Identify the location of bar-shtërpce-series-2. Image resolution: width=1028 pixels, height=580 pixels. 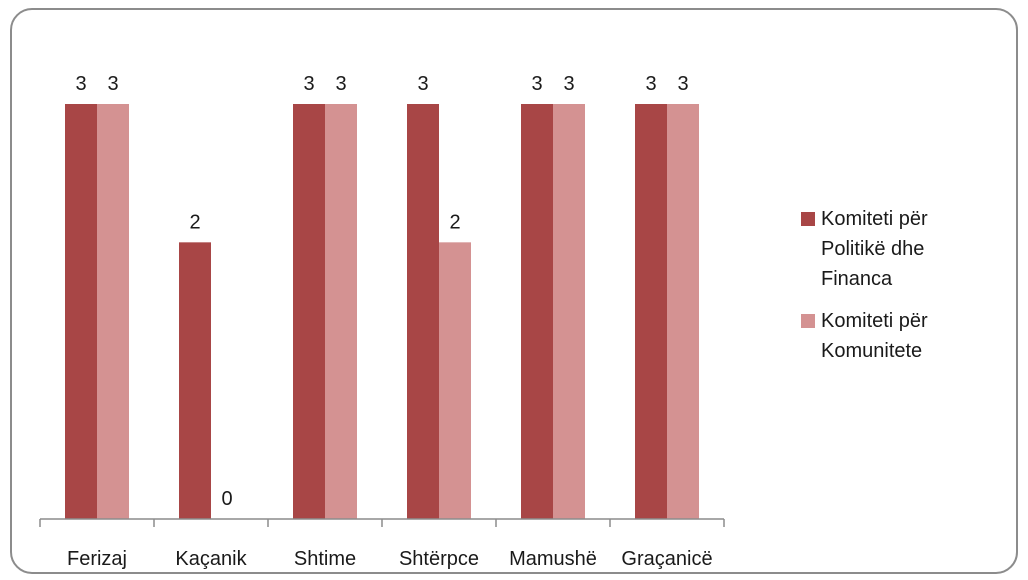
(455, 381).